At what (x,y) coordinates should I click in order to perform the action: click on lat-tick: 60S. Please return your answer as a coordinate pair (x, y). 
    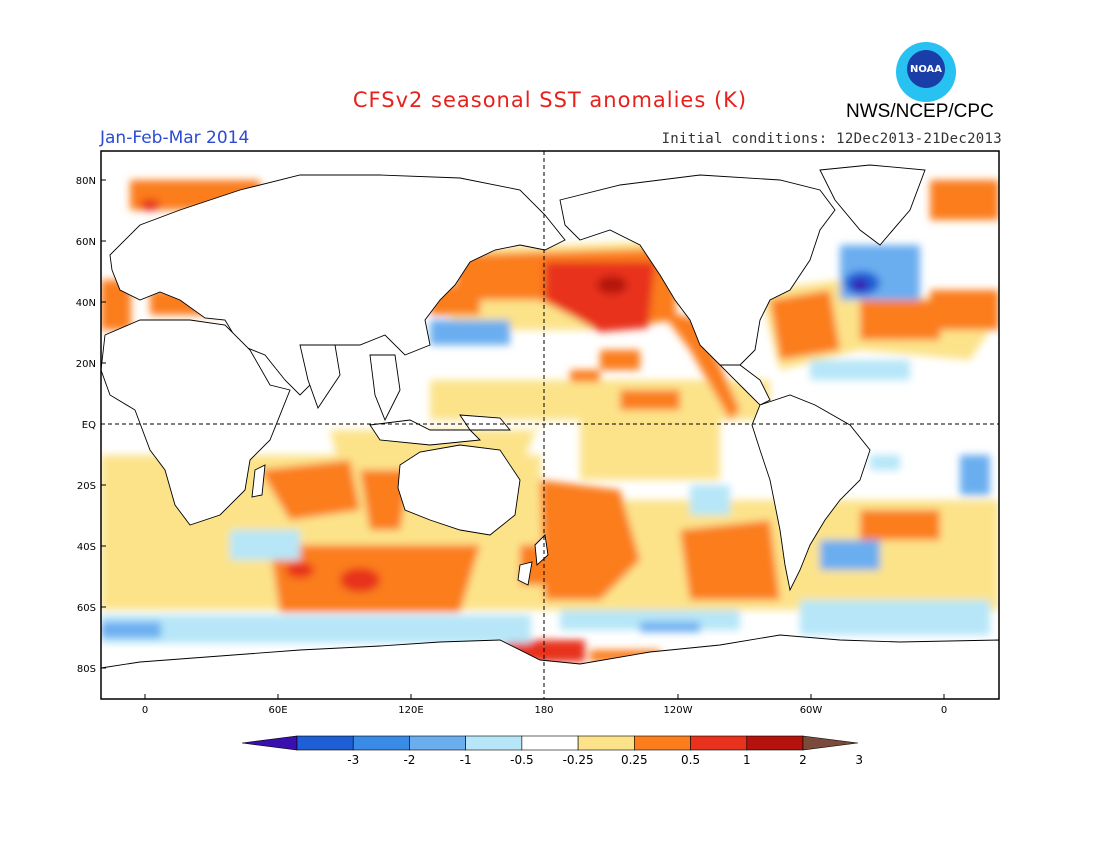
    Looking at the image, I should click on (86, 608).